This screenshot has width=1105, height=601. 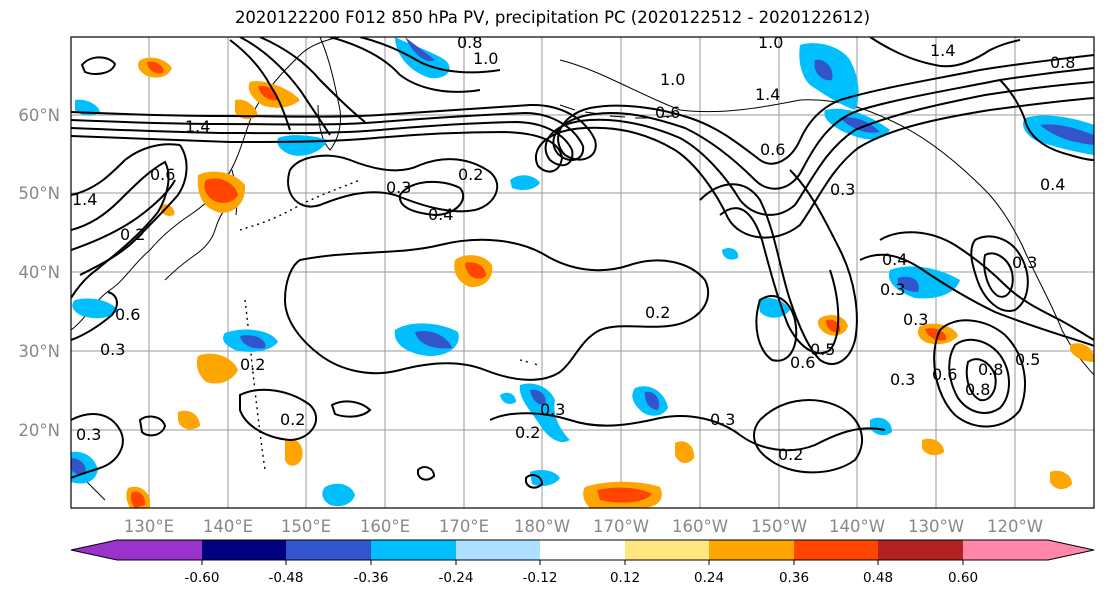 I want to click on colorbar-outline, so click(x=582, y=550).